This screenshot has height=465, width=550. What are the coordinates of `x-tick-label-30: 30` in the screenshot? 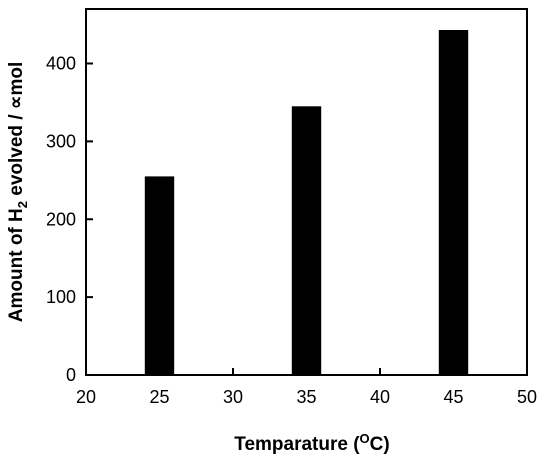 It's located at (233, 397).